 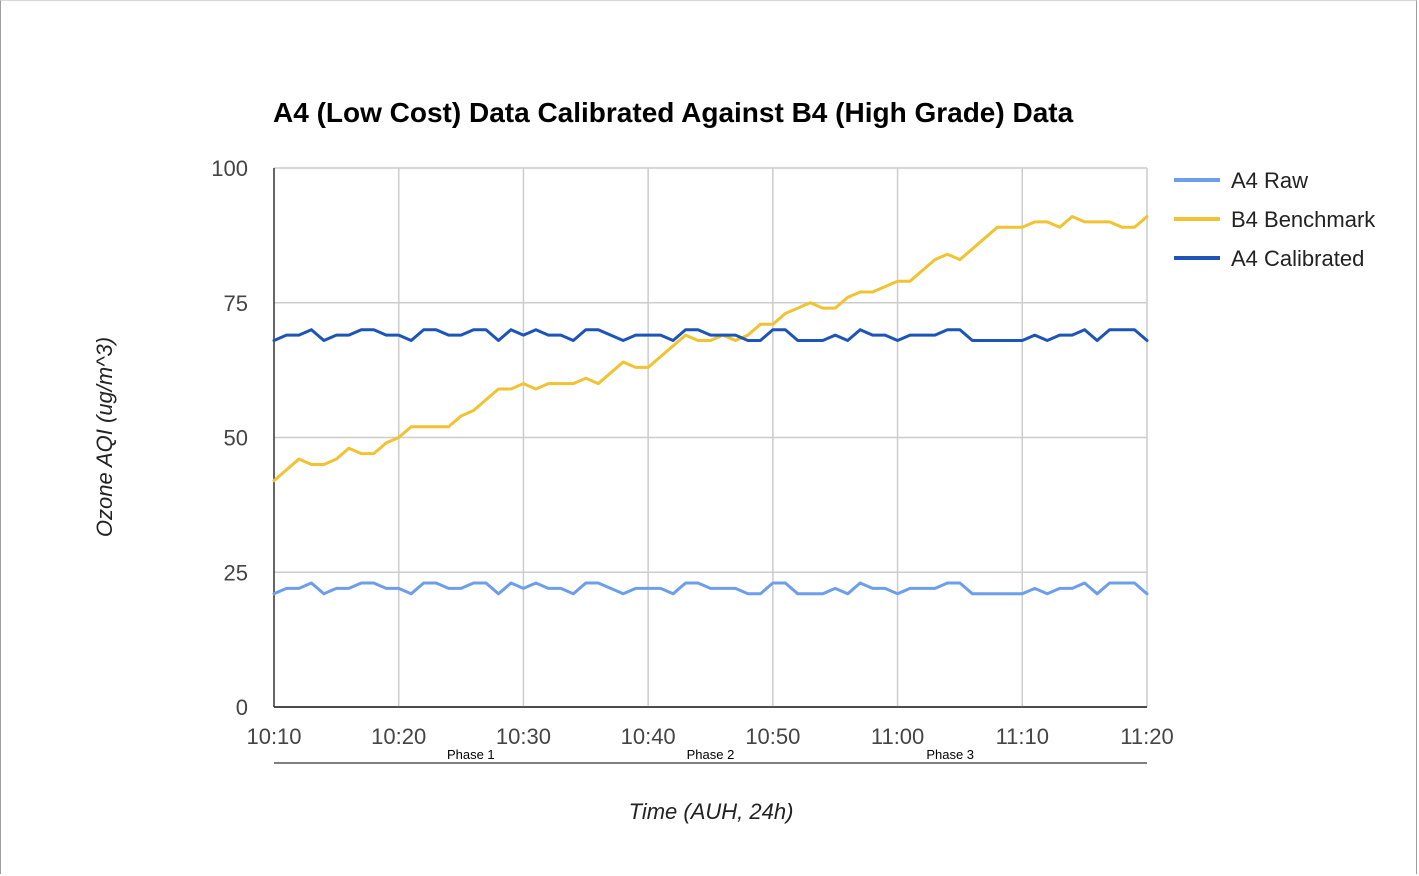 I want to click on phase-label-1: Phase 1, so click(x=471, y=754).